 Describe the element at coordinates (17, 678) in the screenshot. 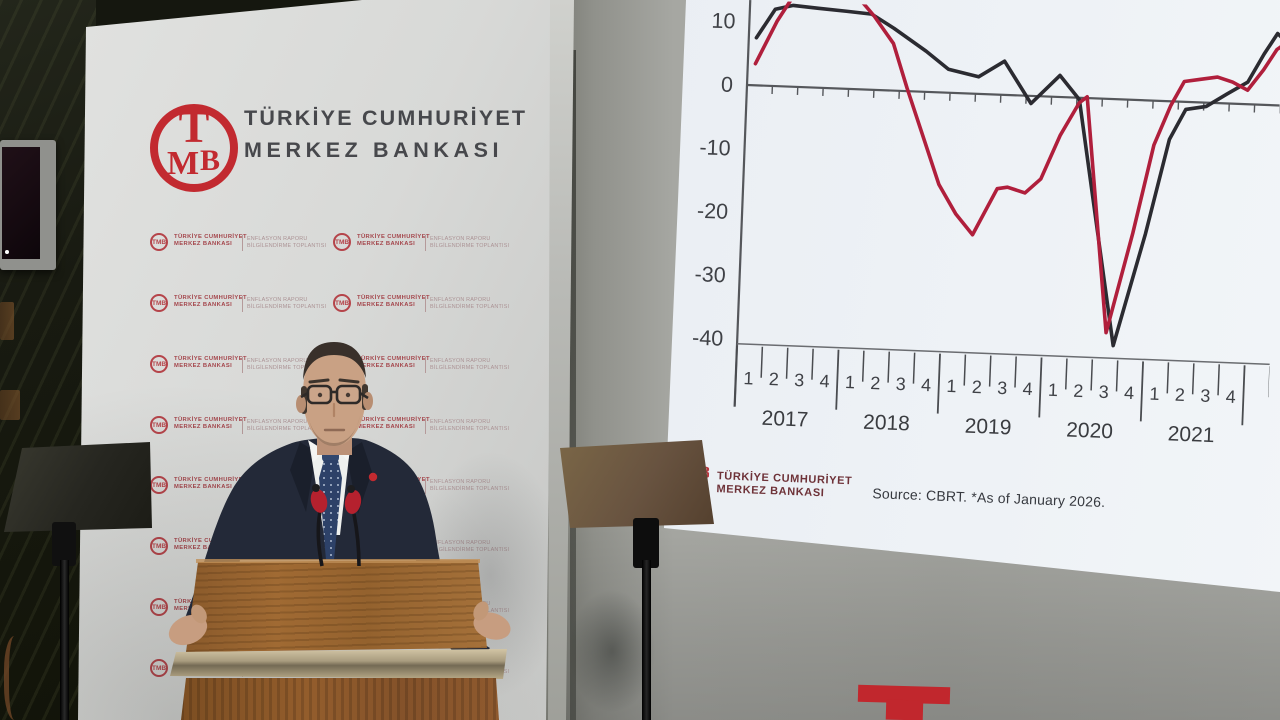

I see `cable` at that location.